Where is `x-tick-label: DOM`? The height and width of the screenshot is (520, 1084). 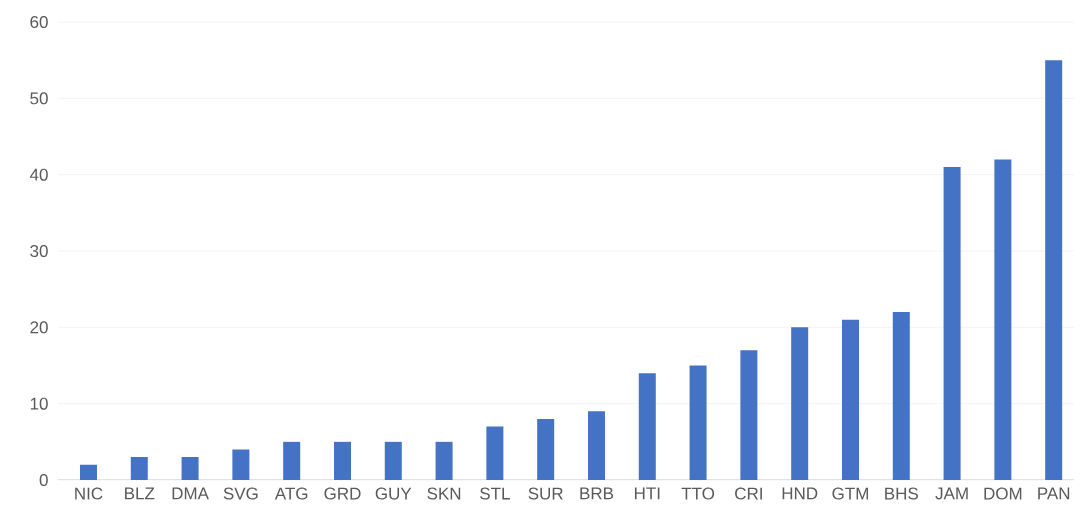
x-tick-label: DOM is located at coordinates (1003, 493).